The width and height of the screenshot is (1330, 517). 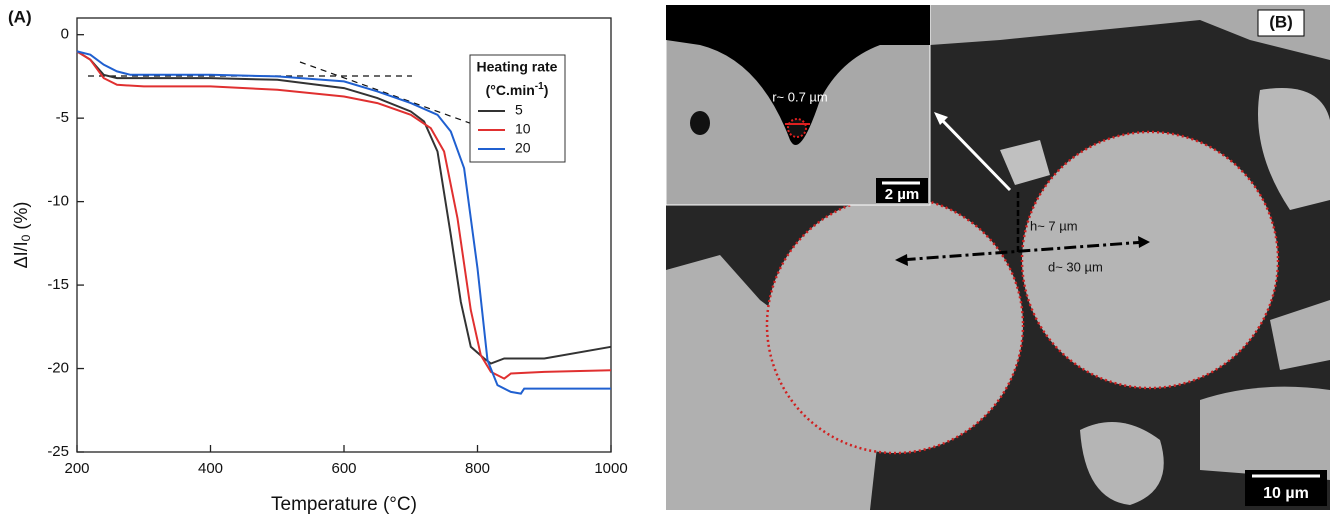 I want to click on x-axis-label: Temperature (°C), so click(x=344, y=504).